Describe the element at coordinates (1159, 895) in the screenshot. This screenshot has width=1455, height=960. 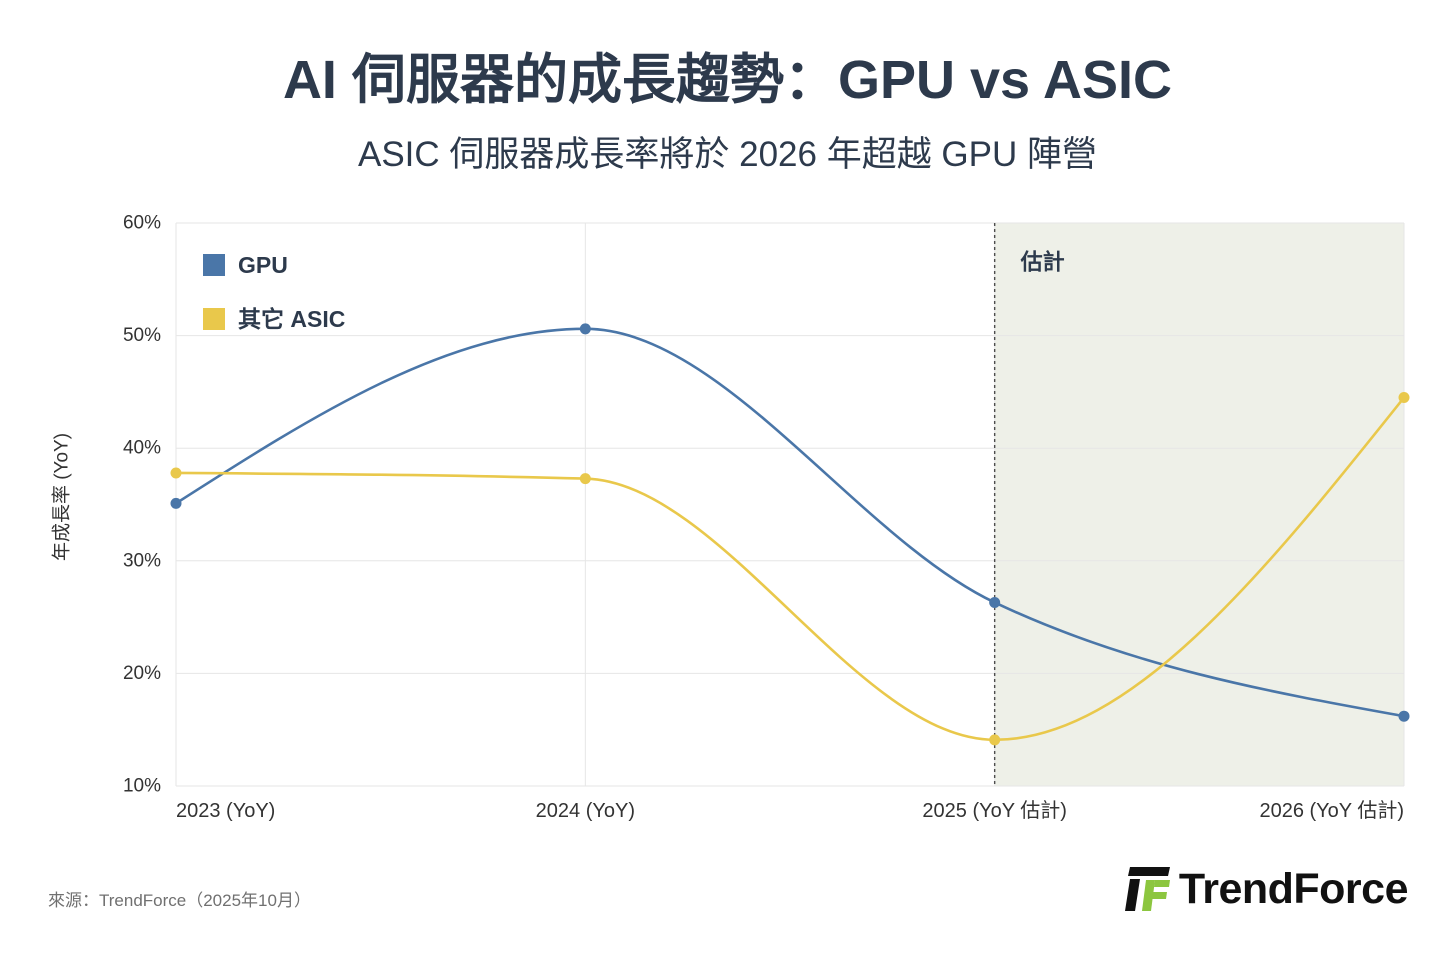
I see `logo-f-middle-arm` at that location.